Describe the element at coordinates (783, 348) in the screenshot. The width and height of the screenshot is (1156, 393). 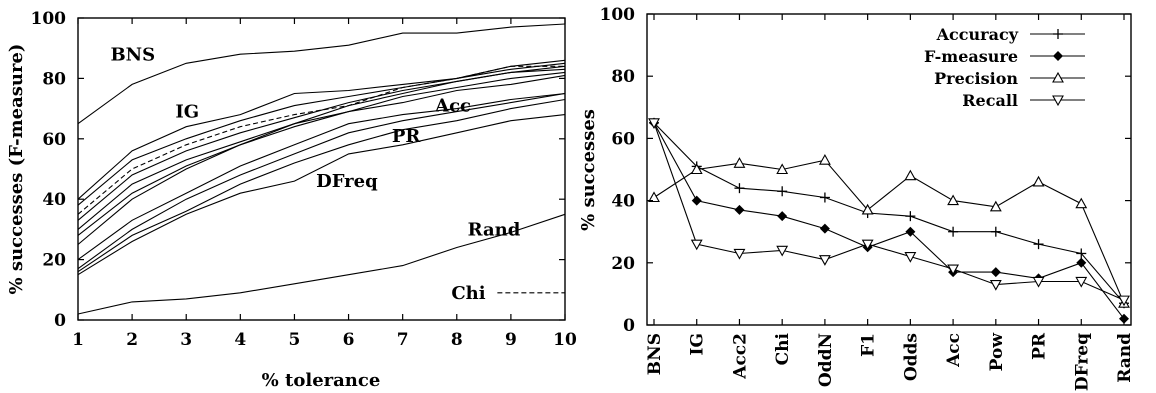
I see `right-x-tick-label-chi: Chi` at that location.